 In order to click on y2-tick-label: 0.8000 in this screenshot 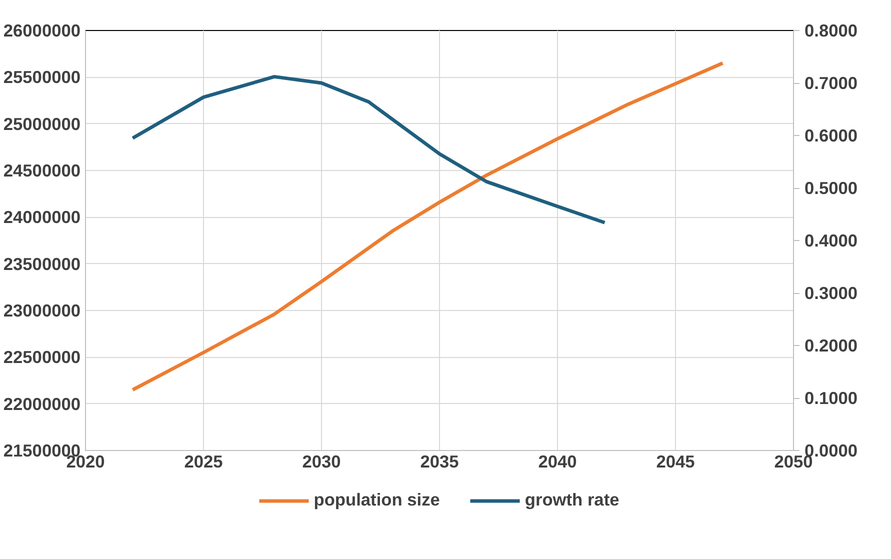, I will do `click(831, 30)`.